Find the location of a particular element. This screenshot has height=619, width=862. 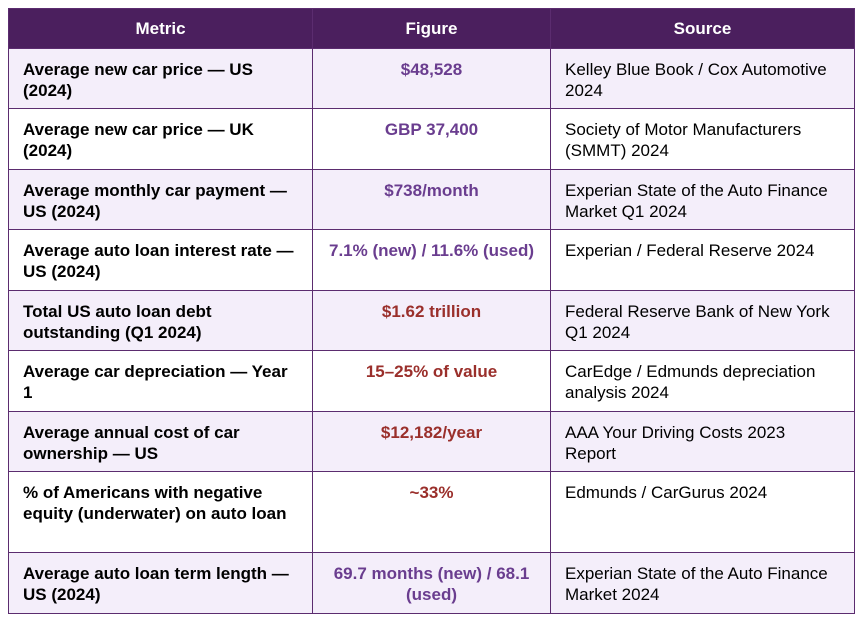

figure-cell: $48,528 is located at coordinates (431, 78).